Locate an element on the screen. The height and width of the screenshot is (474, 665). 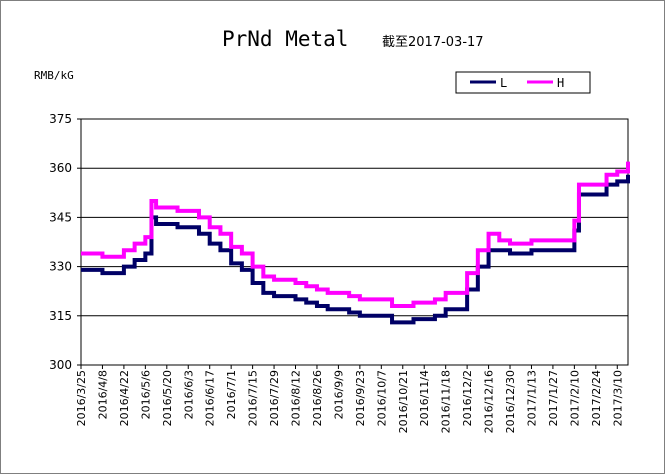
chart-subtitle: 截至2017-03-17 is located at coordinates (433, 42).